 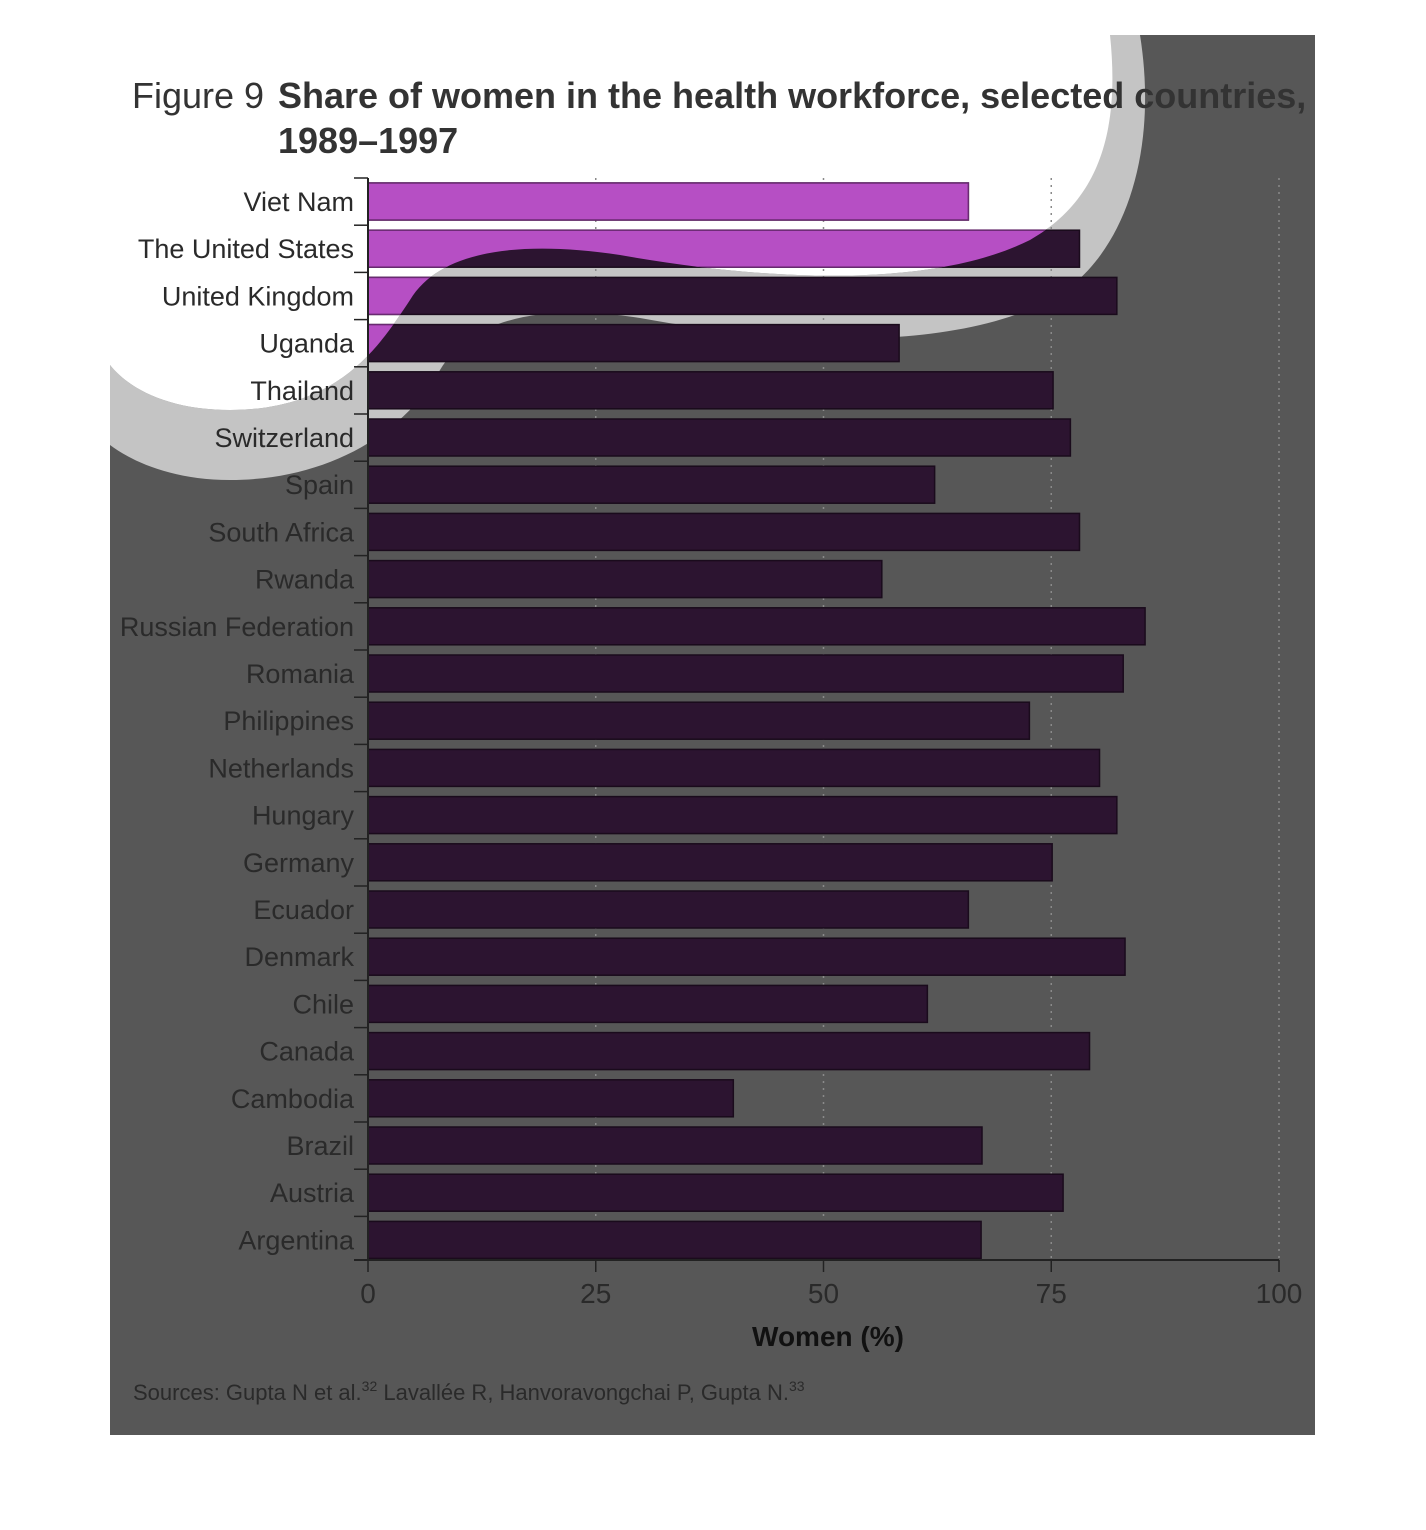 What do you see at coordinates (368, 140) in the screenshot?
I see `chart-title-line2: 1989–1997` at bounding box center [368, 140].